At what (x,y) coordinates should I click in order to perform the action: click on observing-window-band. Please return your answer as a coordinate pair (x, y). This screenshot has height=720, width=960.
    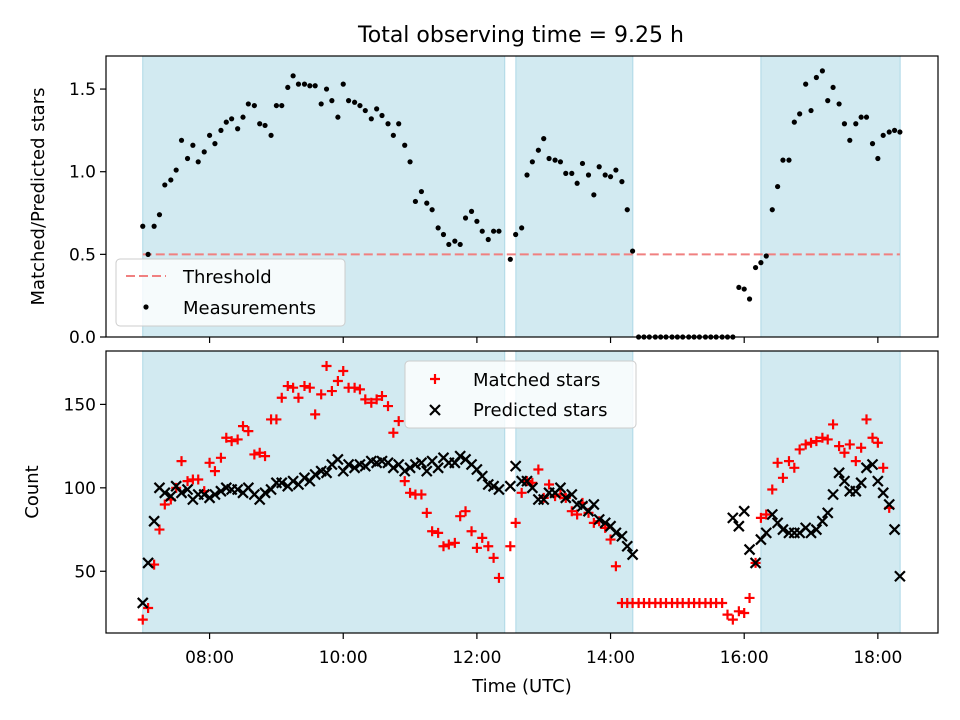
    Looking at the image, I should click on (574, 196).